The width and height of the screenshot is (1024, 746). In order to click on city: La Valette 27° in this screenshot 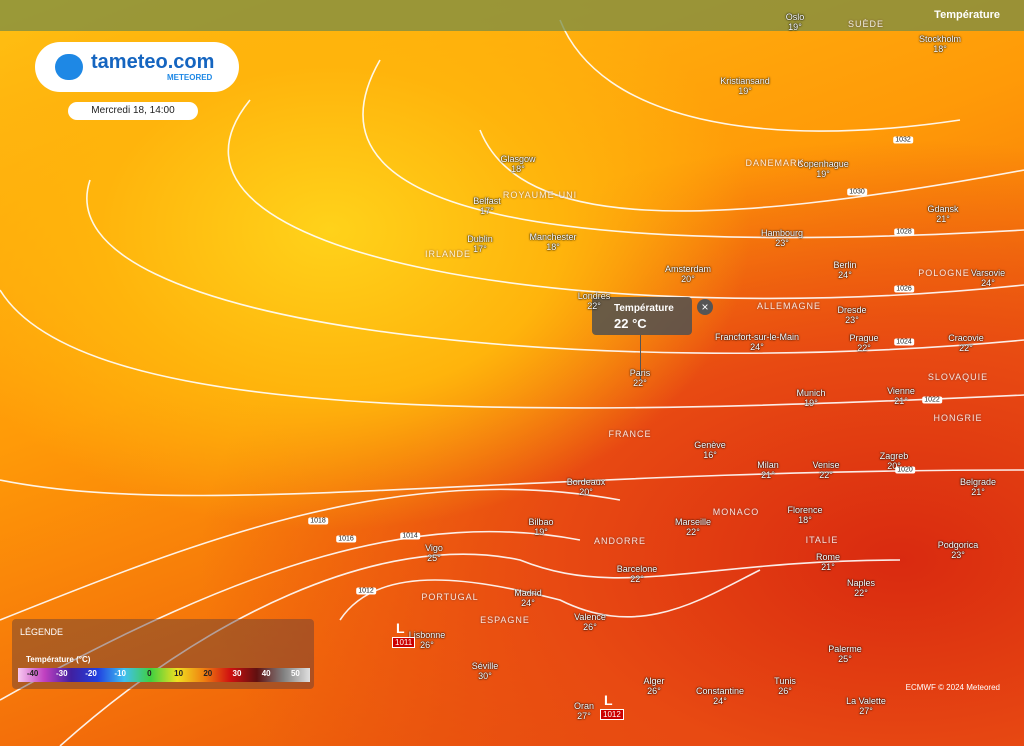, I will do `click(866, 706)`.